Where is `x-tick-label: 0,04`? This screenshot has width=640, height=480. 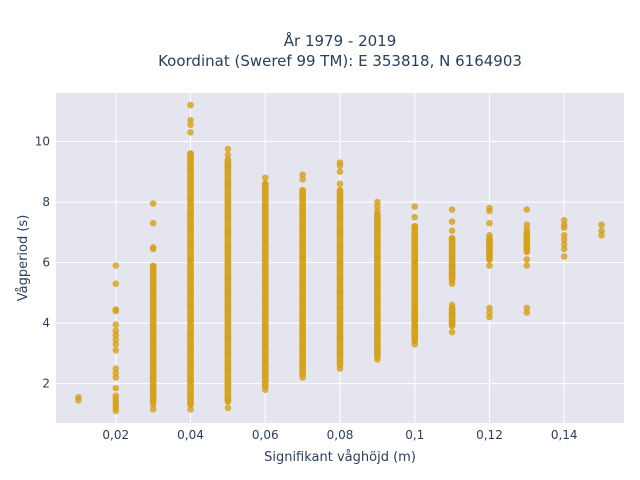
x-tick-label: 0,04 is located at coordinates (190, 435).